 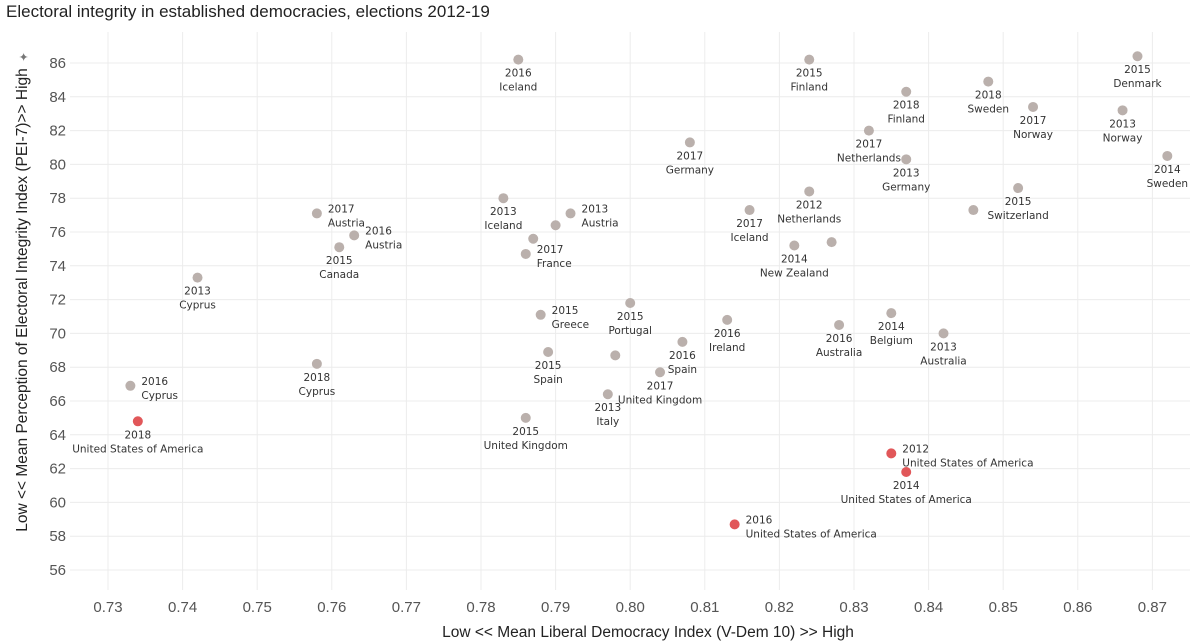 What do you see at coordinates (257, 607) in the screenshot?
I see `x-tick-label: 0.75` at bounding box center [257, 607].